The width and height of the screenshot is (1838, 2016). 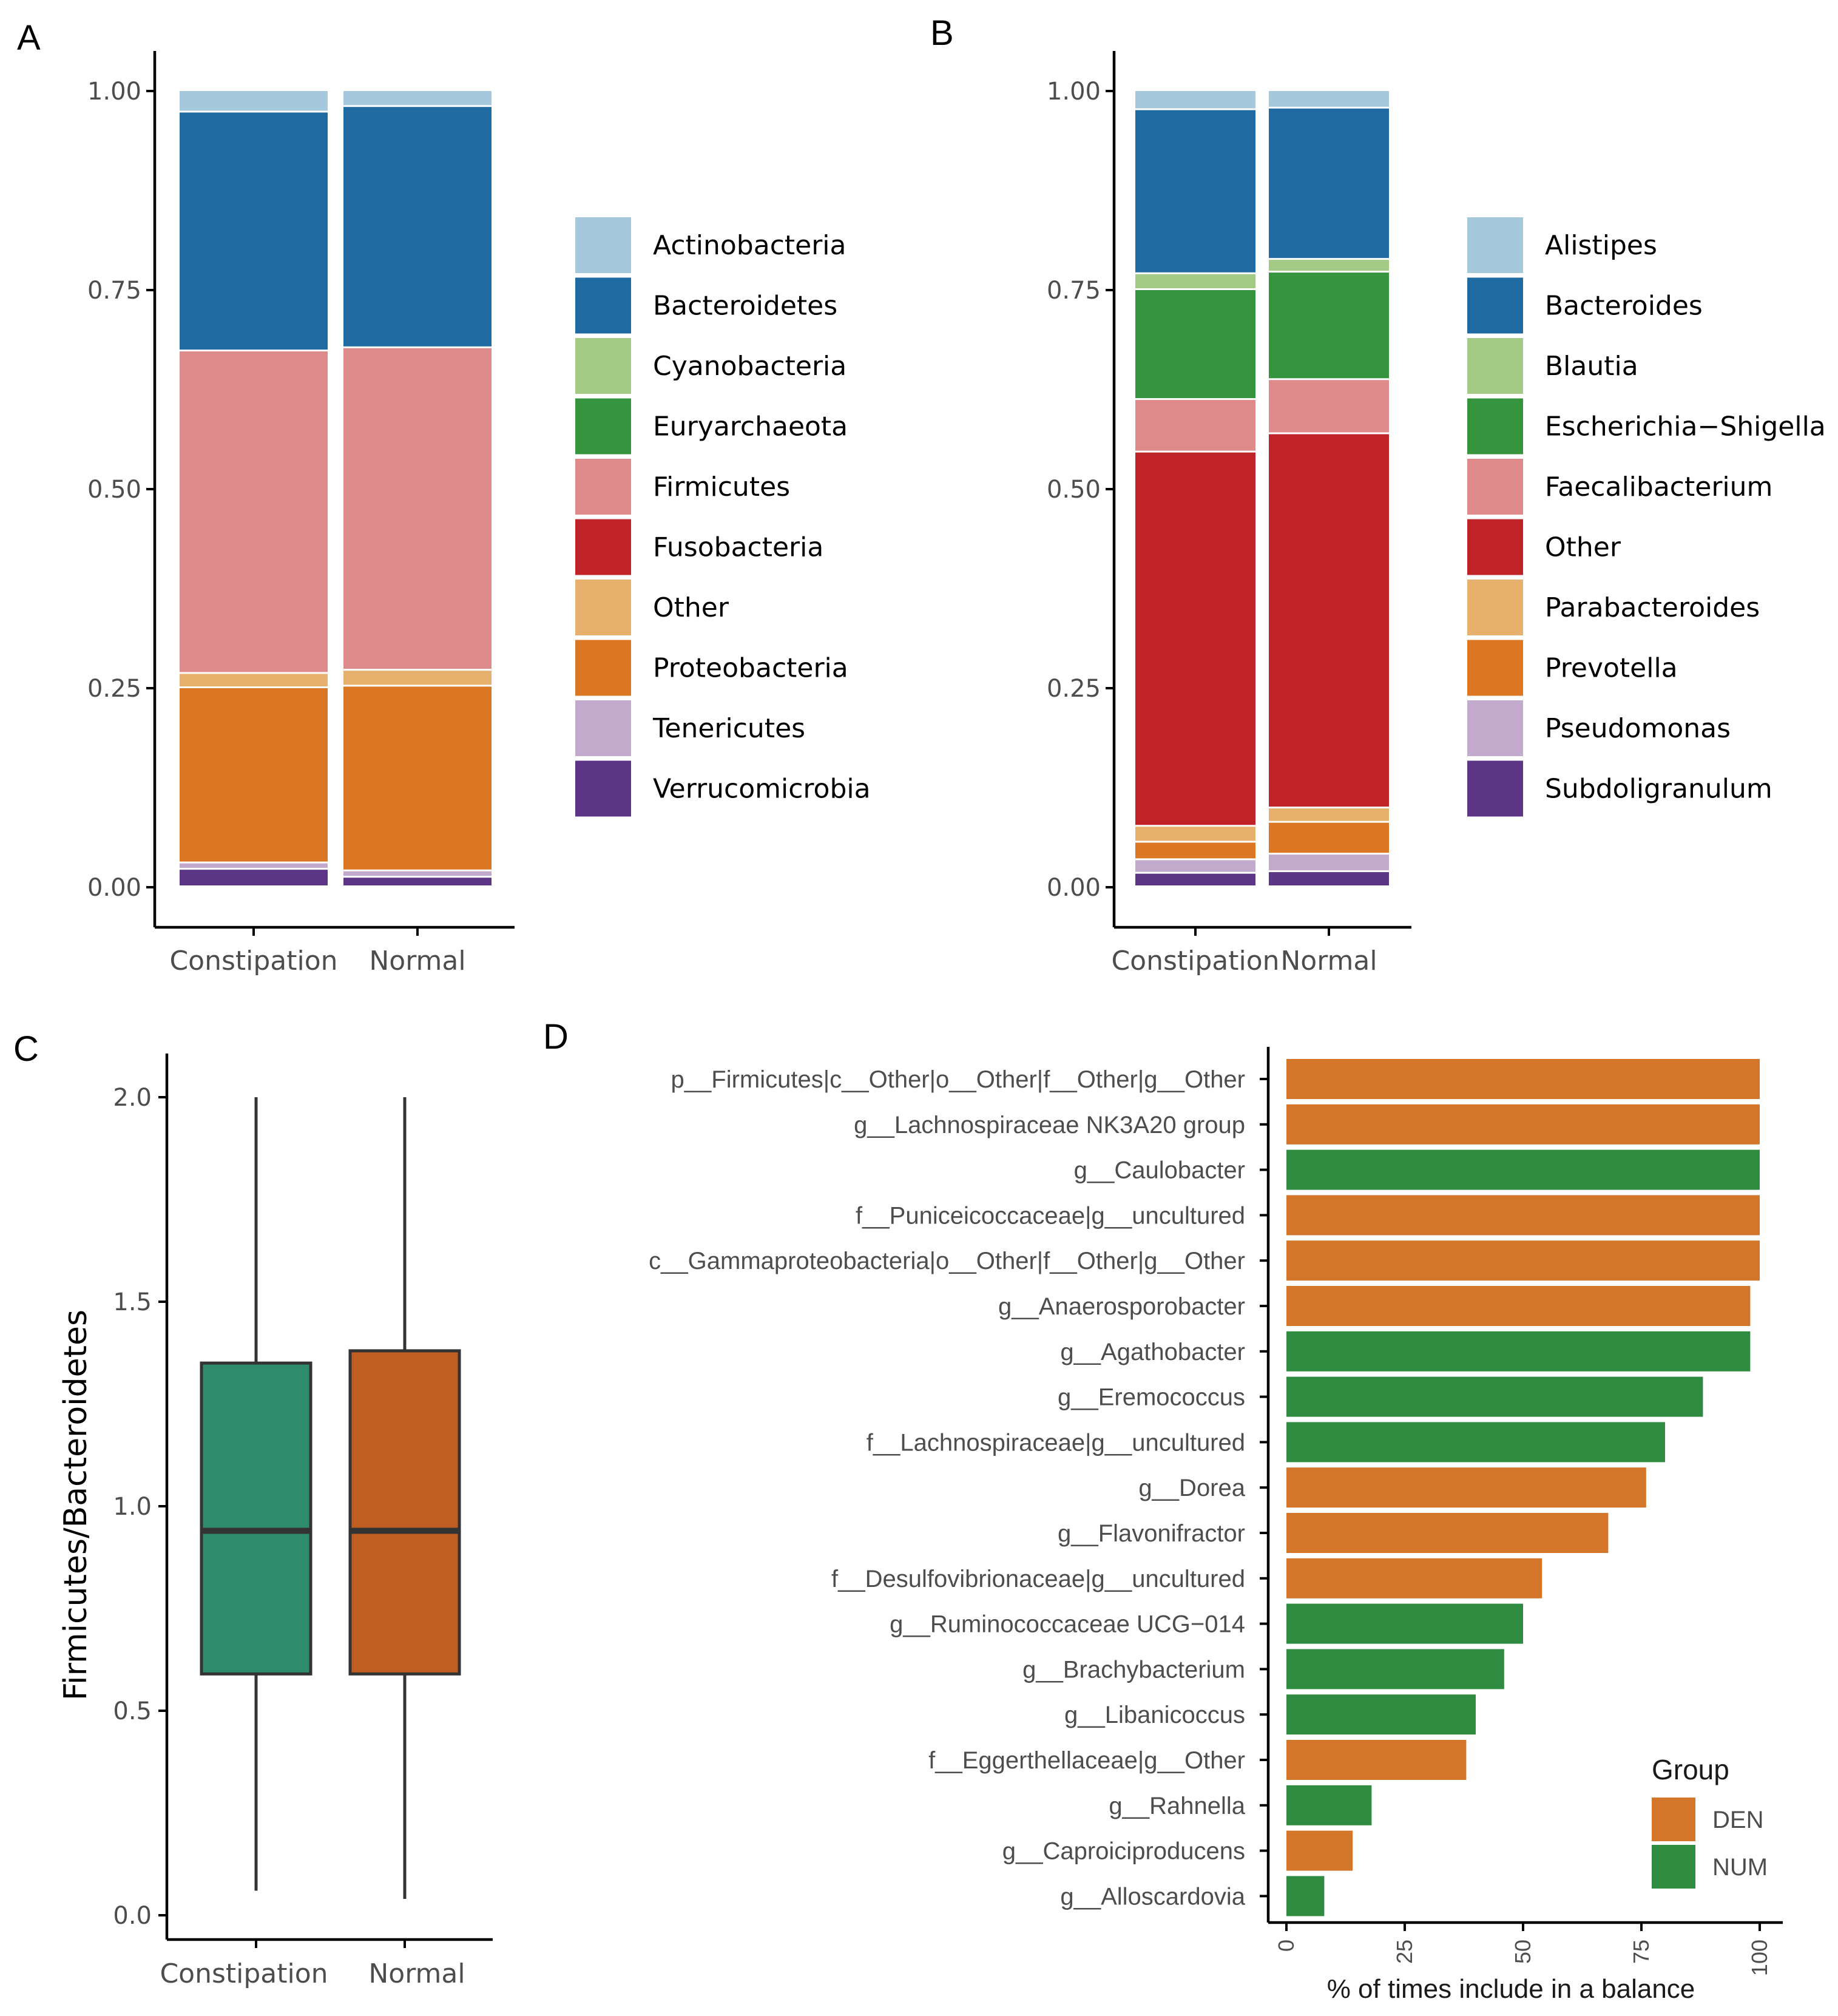 I want to click on legend-key-bacteroides, so click(x=1495, y=305).